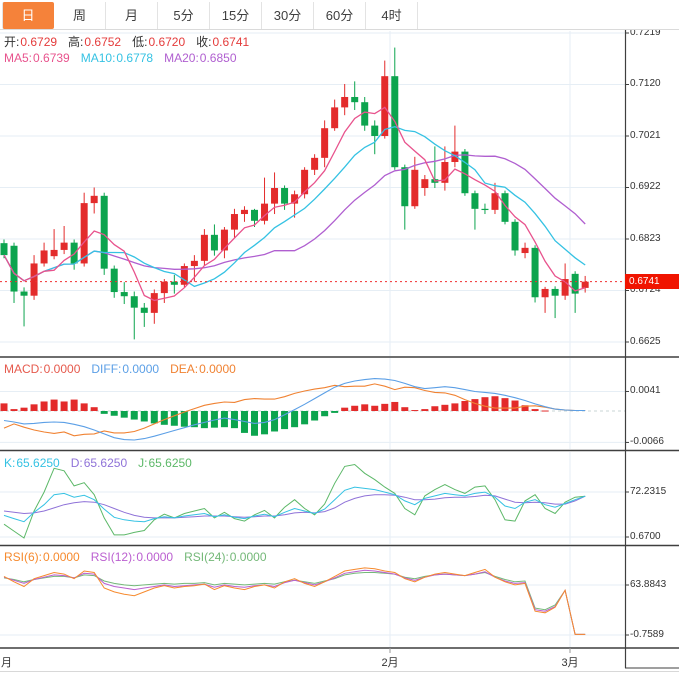 The image size is (679, 678). I want to click on rsi6-value: 0.0000, so click(61, 557).